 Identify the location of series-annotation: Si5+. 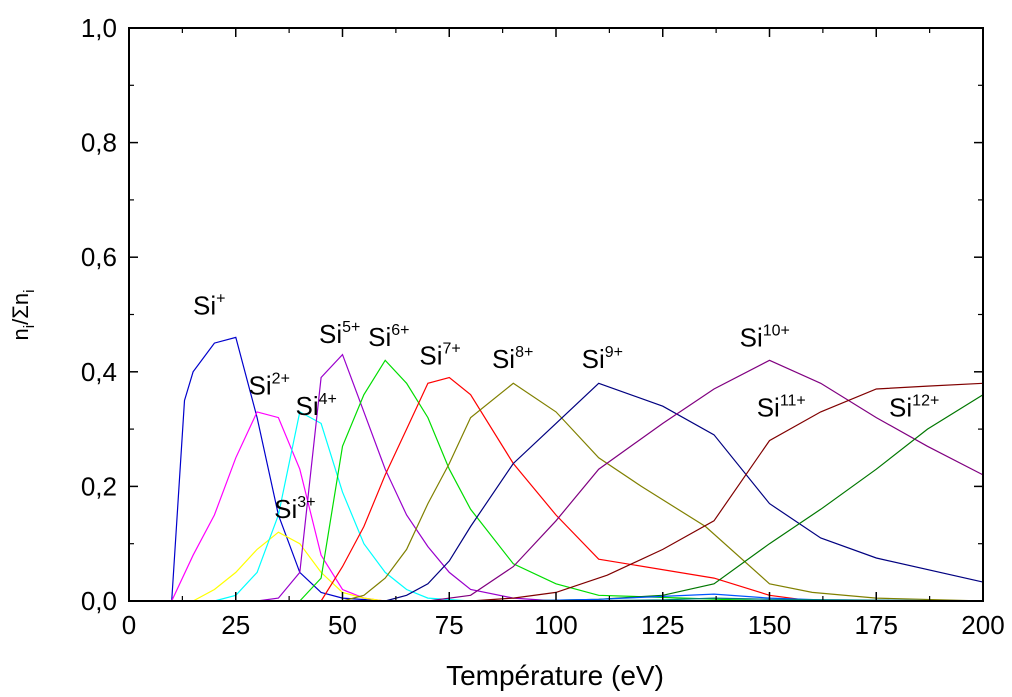
(339, 334).